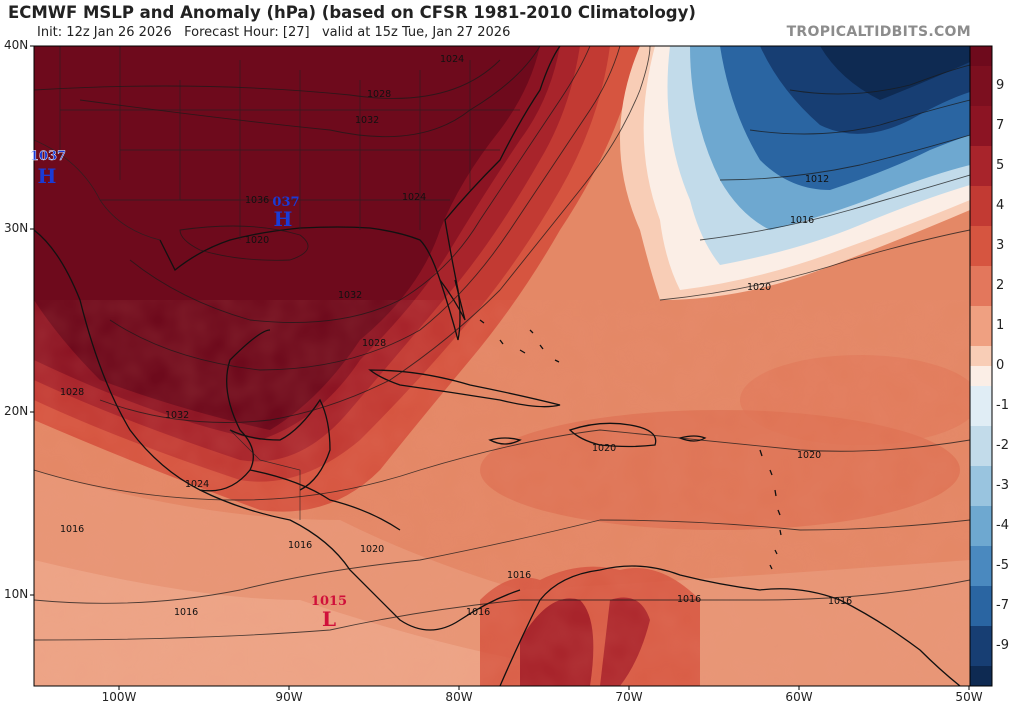  I want to click on colorbar-label: -9, so click(1002, 645).